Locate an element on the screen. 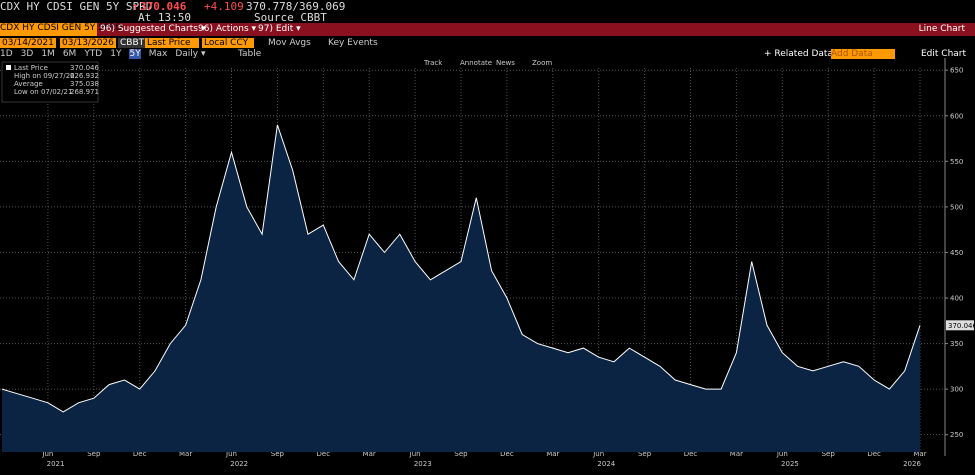  legend-name: Last Price is located at coordinates (31, 68).